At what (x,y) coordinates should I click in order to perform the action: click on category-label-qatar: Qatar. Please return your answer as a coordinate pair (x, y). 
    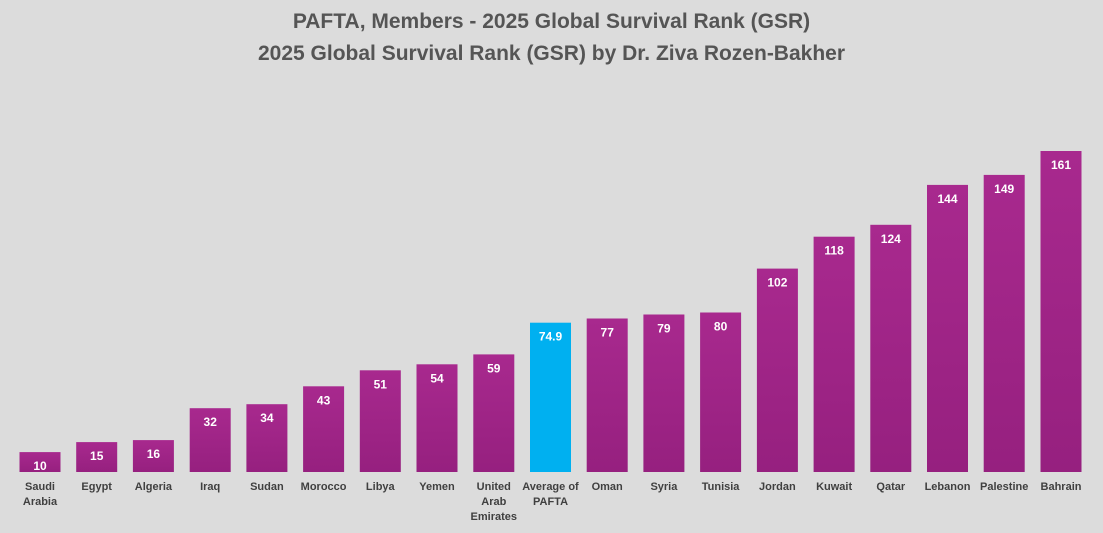
    Looking at the image, I should click on (890, 487).